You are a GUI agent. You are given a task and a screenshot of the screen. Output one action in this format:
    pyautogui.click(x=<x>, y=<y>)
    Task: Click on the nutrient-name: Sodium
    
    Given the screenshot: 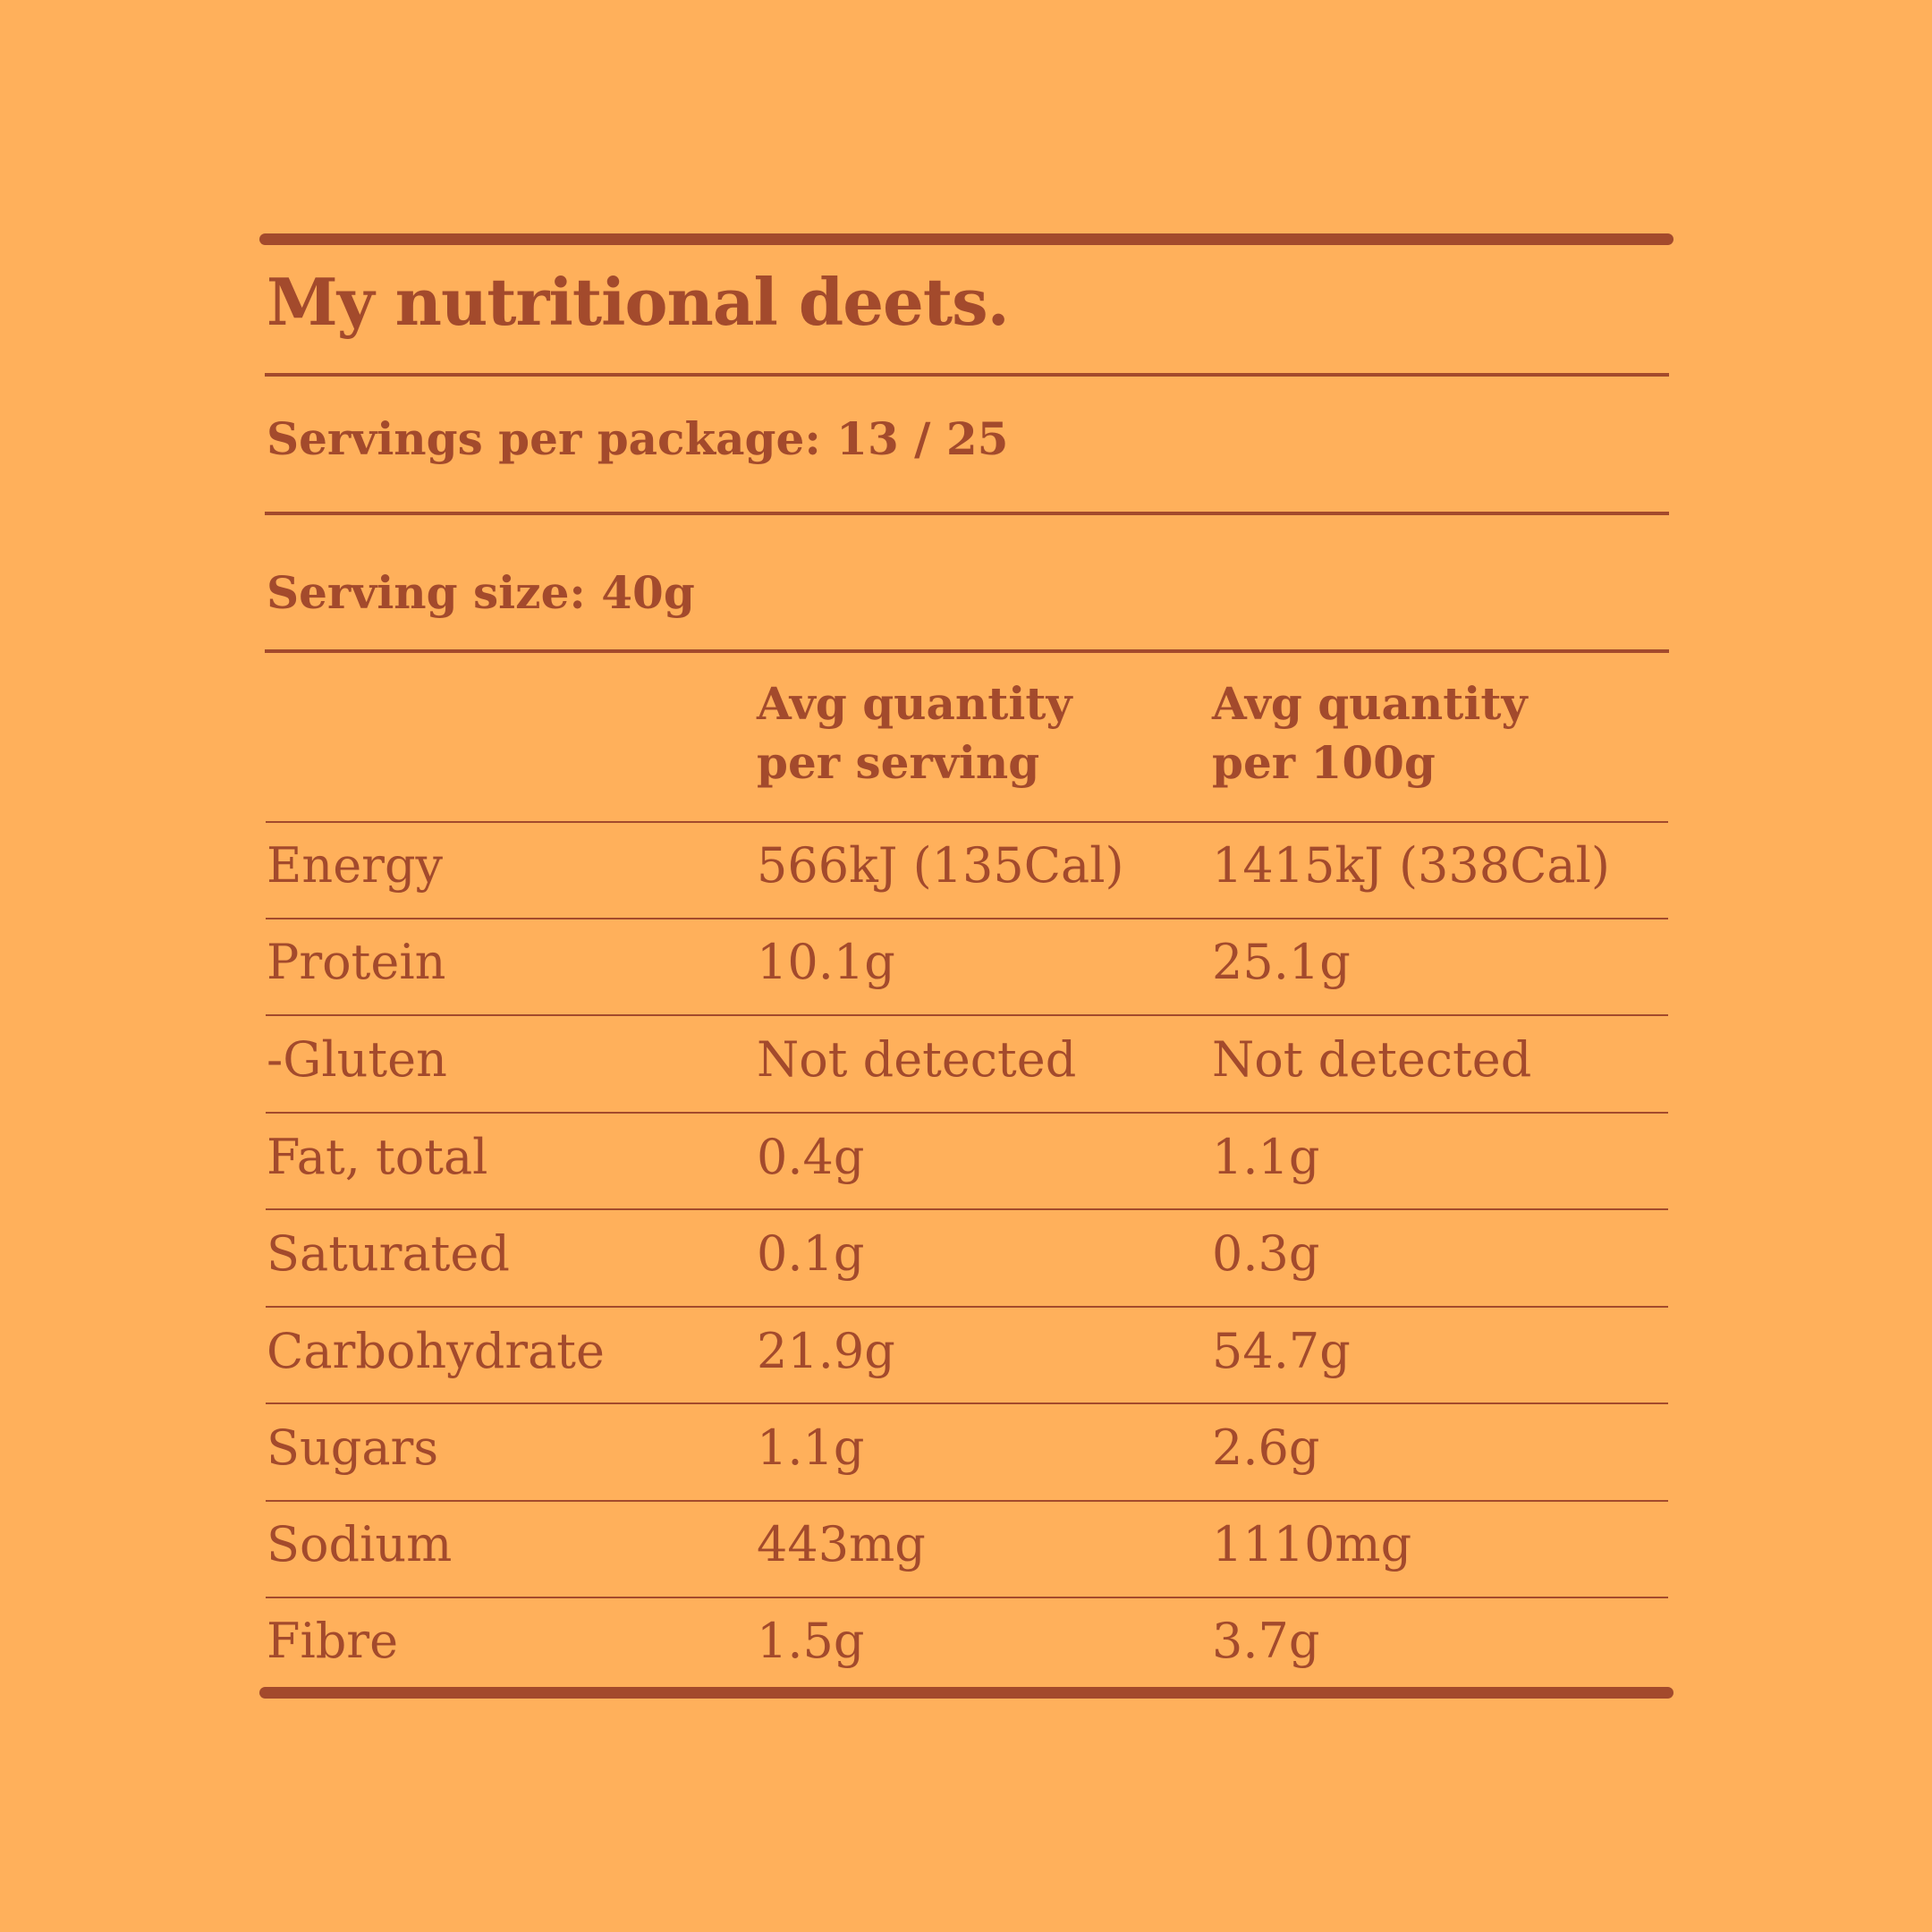 What is the action you would take?
    pyautogui.click(x=360, y=1544)
    